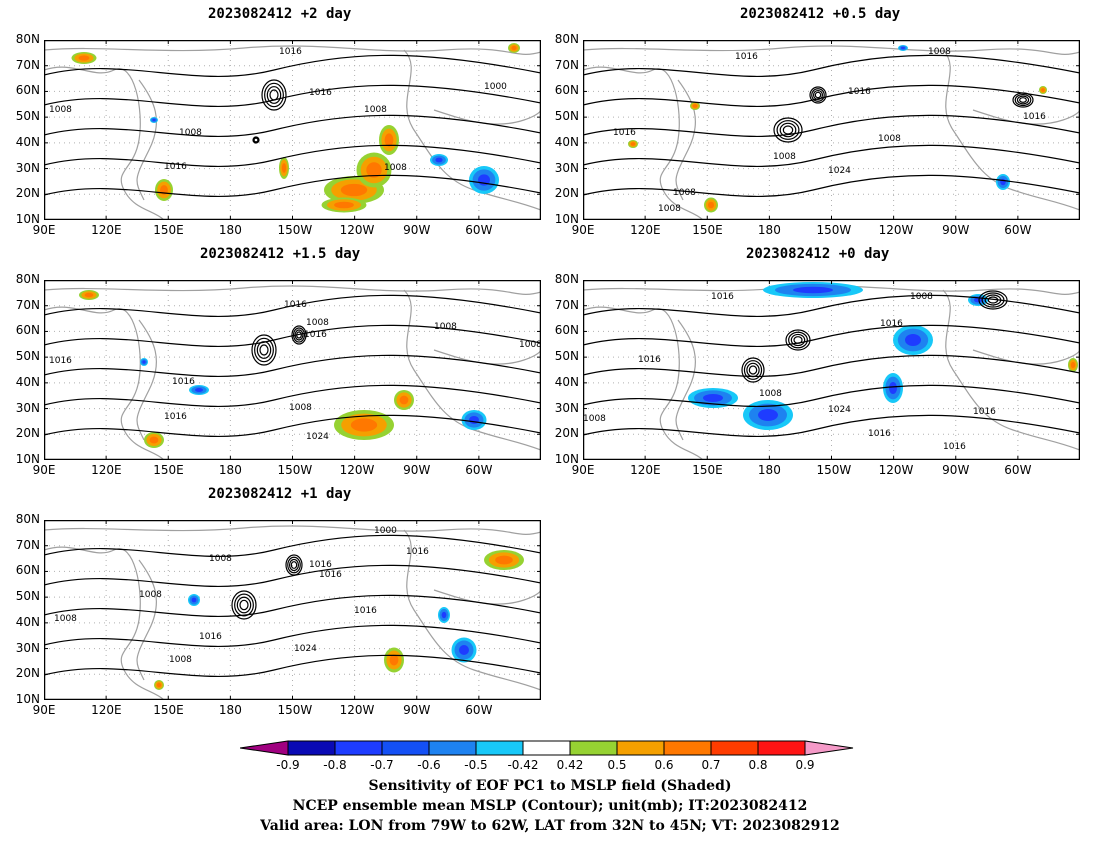 The width and height of the screenshot is (1100, 850). I want to click on map-panel-plus0-5: 1016 1008 1016 1016 1016 1008 1024 1008 1008 1008, so click(831, 130).